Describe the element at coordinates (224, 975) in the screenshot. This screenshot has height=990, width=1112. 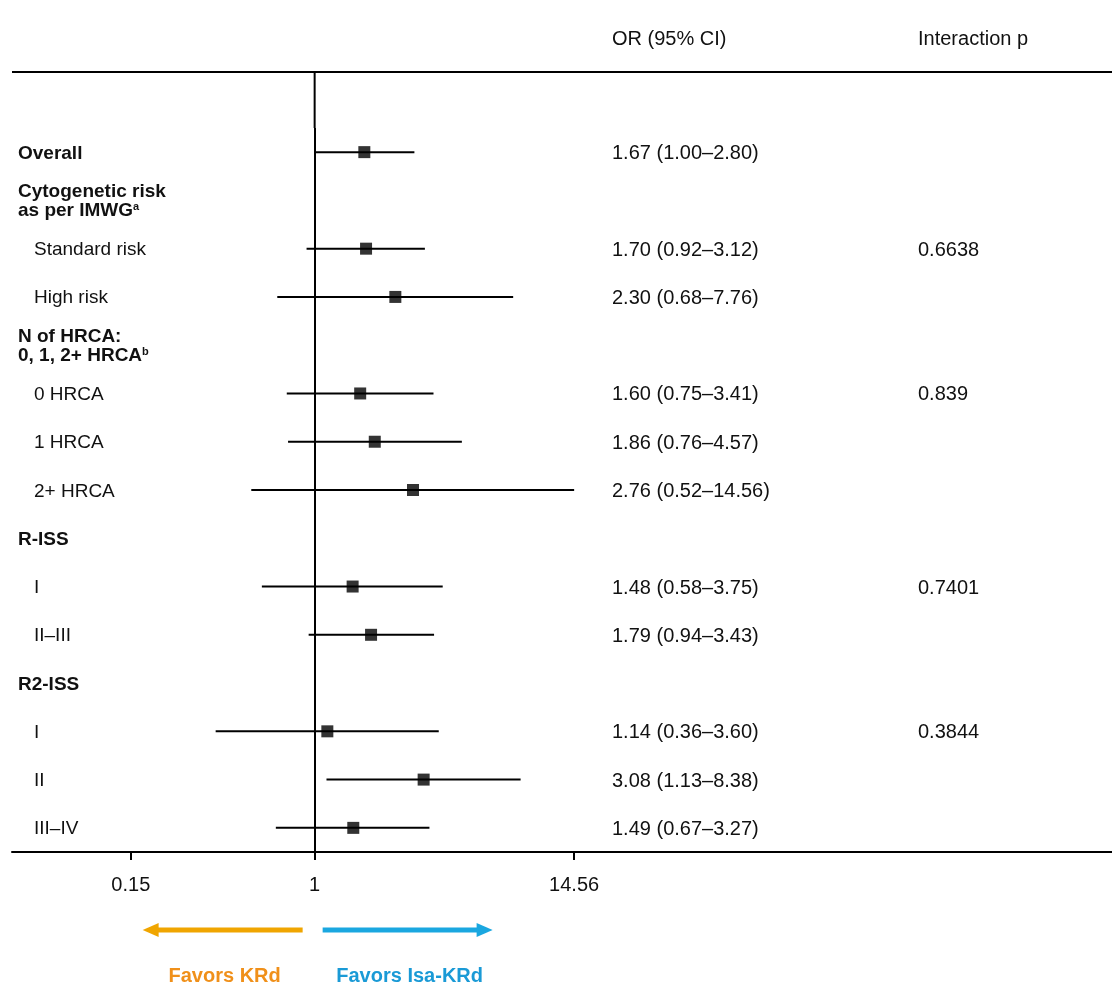
I see `text: Favors KRd` at that location.